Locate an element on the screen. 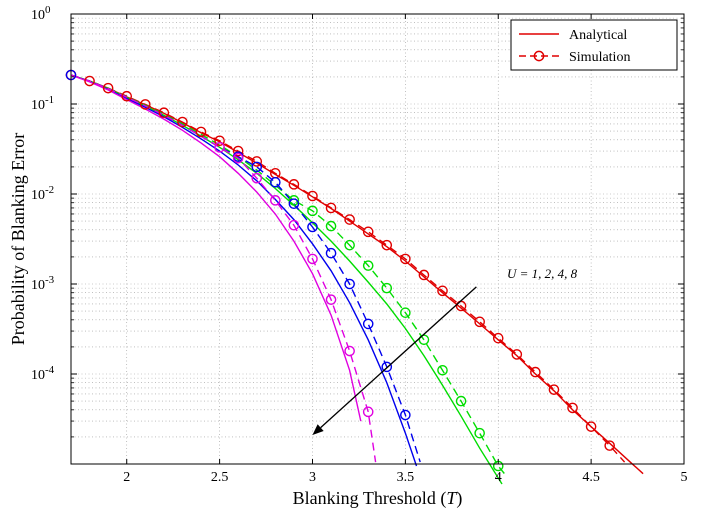 The height and width of the screenshot is (513, 711). y-axis-label: Probability of Blanking Error is located at coordinates (18, 239).